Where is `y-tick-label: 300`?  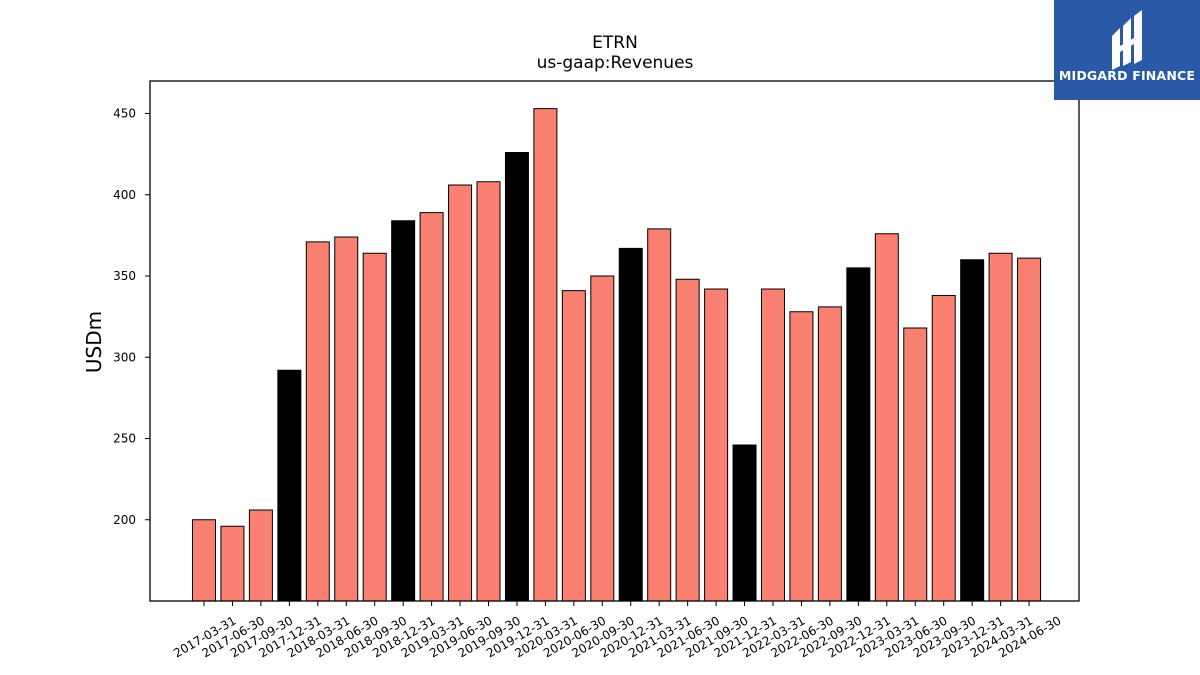 y-tick-label: 300 is located at coordinates (124, 357).